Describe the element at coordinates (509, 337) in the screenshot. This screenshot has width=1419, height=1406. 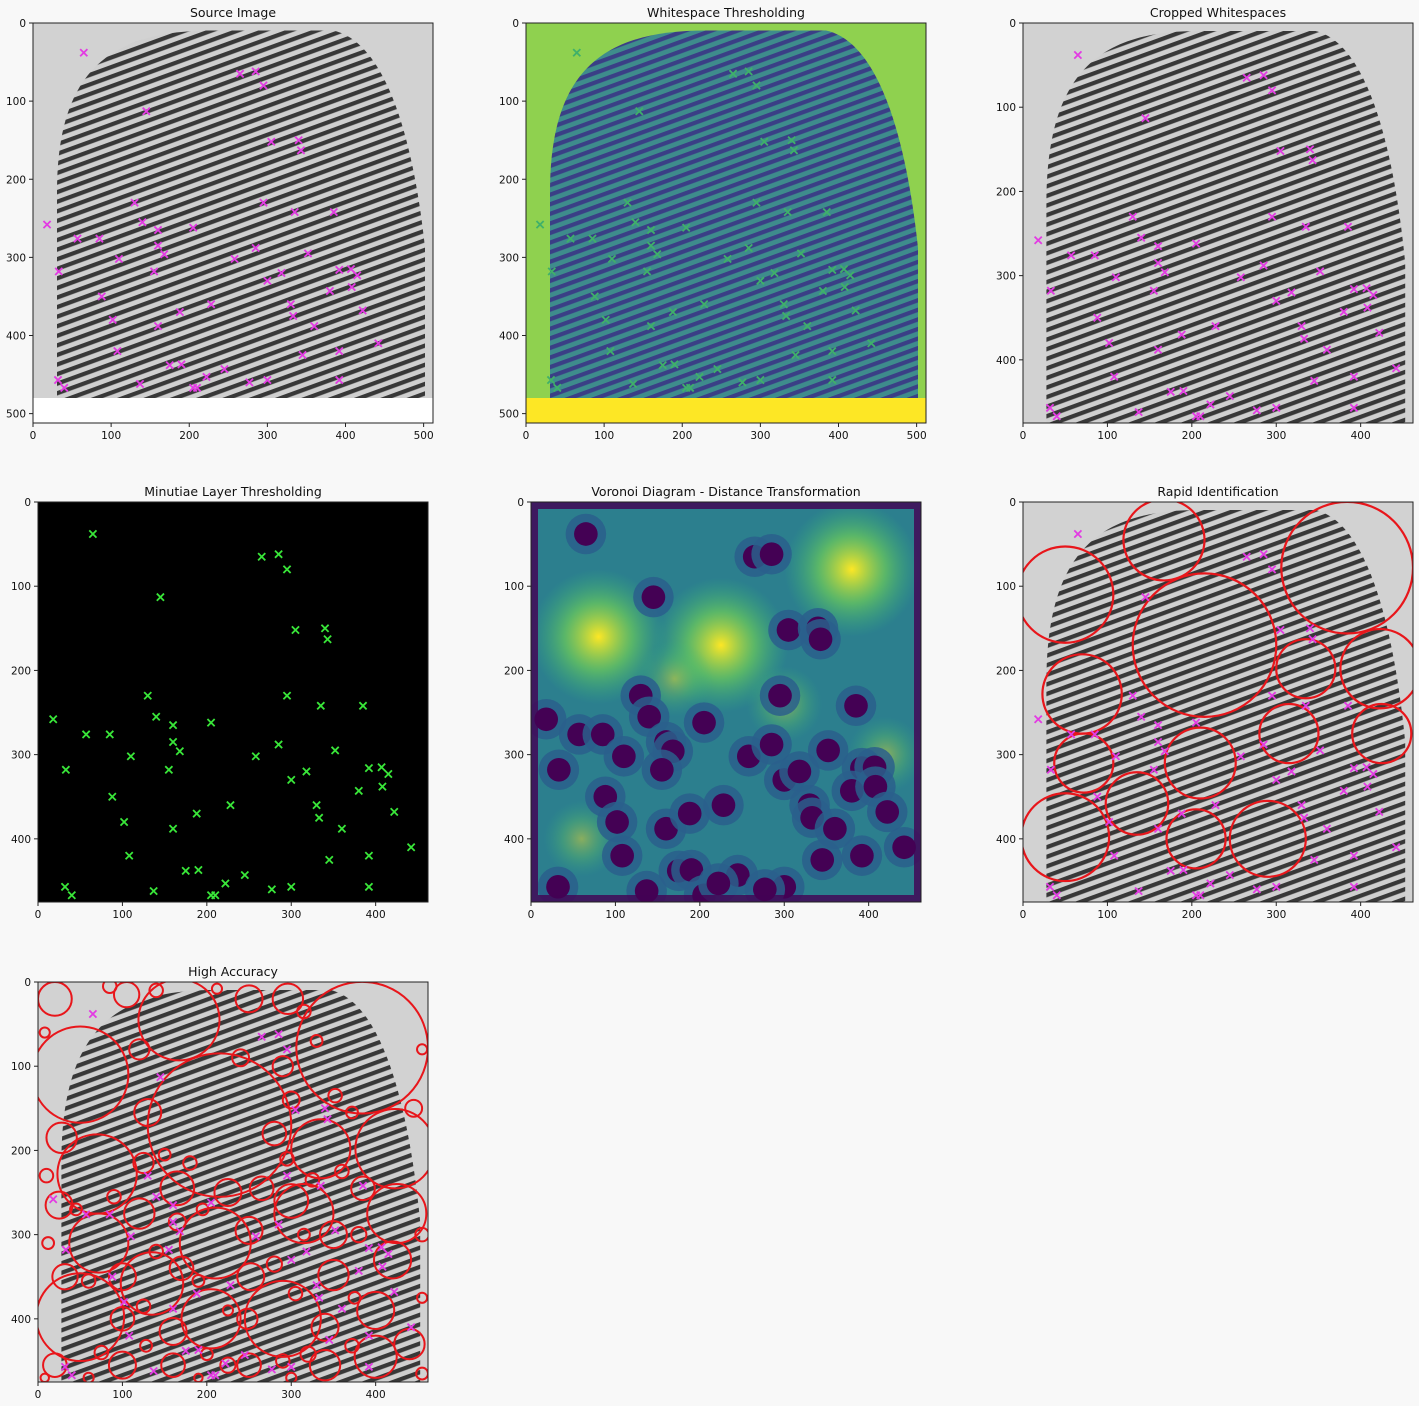
I see `y-tick-label: 400` at that location.